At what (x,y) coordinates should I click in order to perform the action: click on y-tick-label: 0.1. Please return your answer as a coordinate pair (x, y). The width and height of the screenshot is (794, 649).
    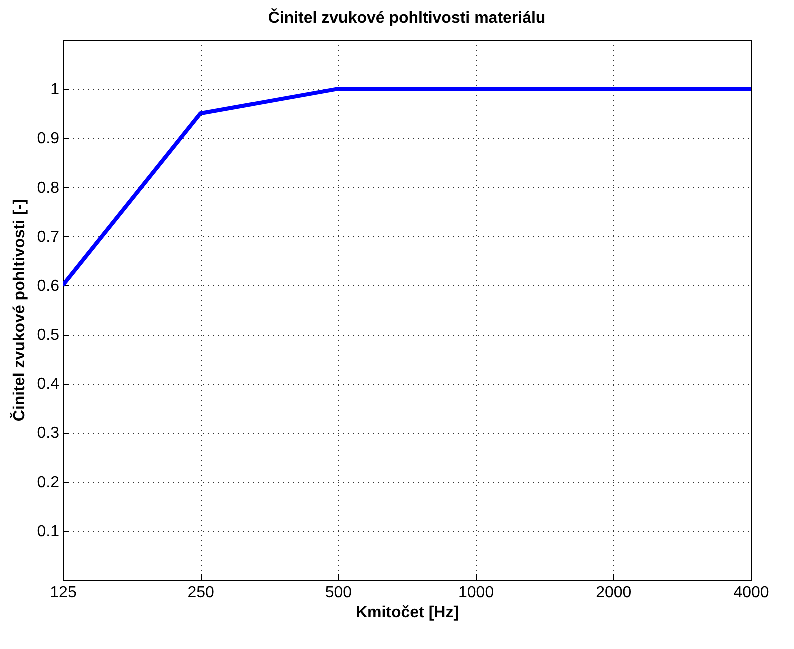
    Looking at the image, I should click on (48, 531).